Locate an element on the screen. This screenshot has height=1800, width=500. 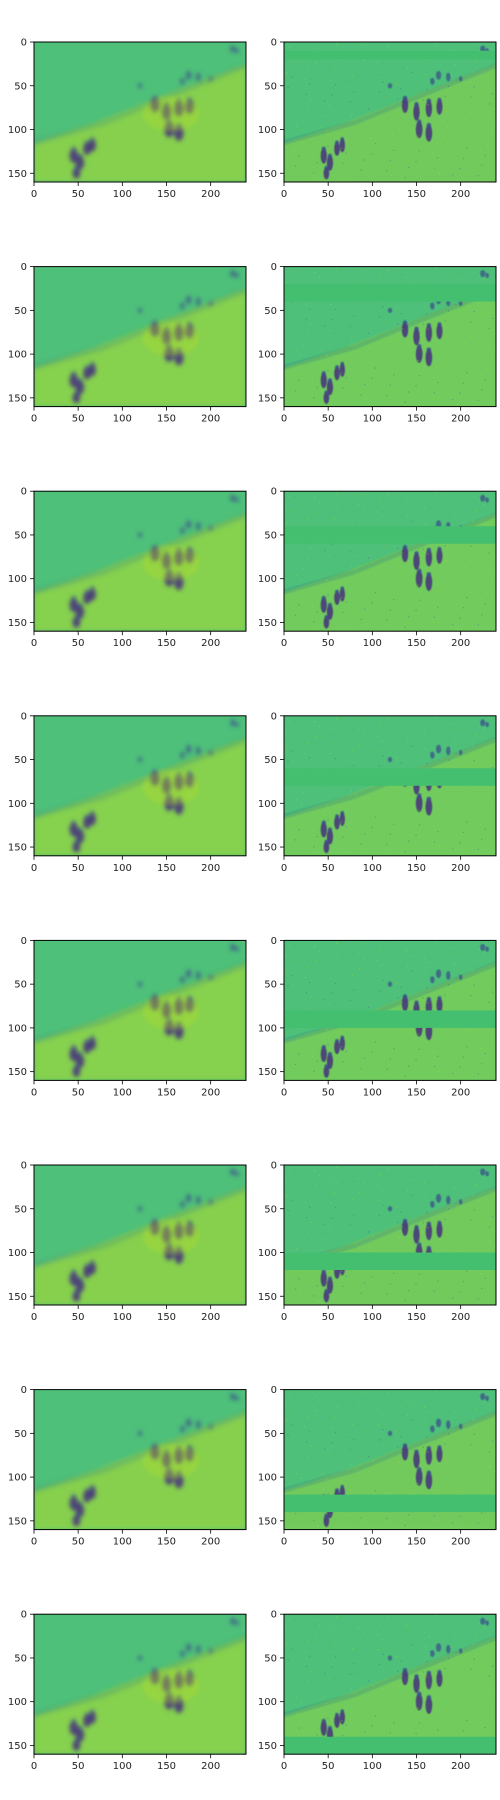
panel-r7-c0: 0 50 100 150 200 0 50 100 150 is located at coordinates (127, 1691).